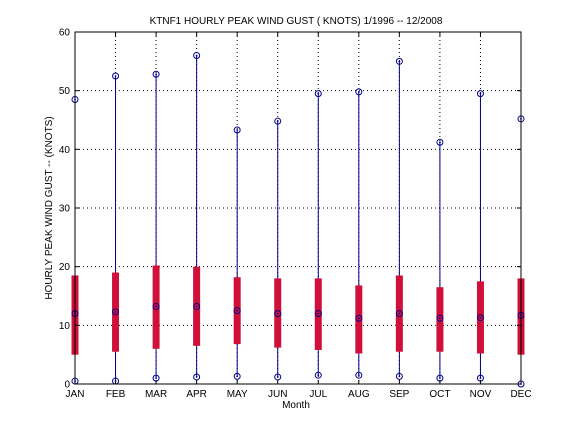 This screenshot has width=576, height=432. I want to click on median-marker-dot-jul, so click(318, 313).